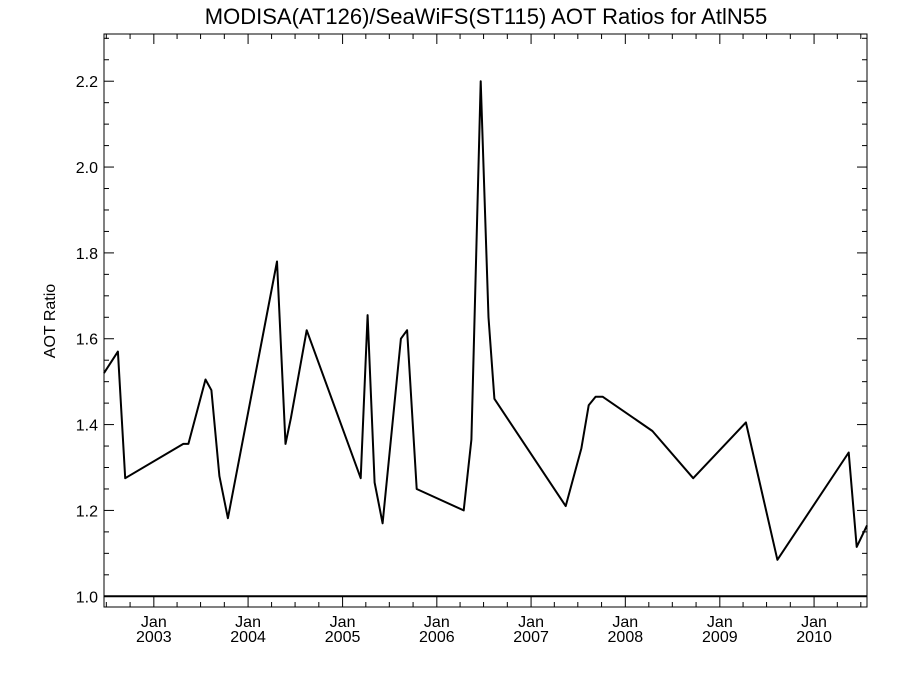  Describe the element at coordinates (626, 637) in the screenshot. I see `x-tick-year-label: 2008` at that location.